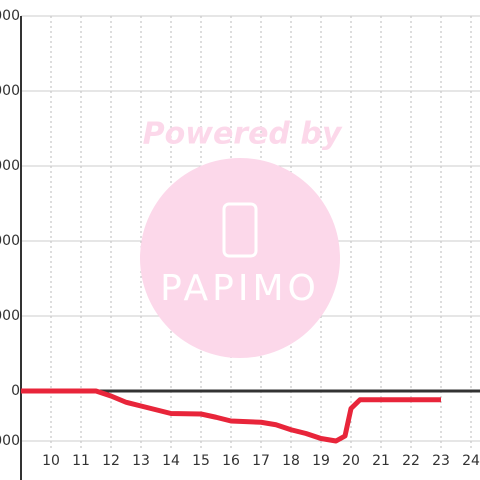 The width and height of the screenshot is (480, 480). I want to click on x-tick-label: 24, so click(471, 461).